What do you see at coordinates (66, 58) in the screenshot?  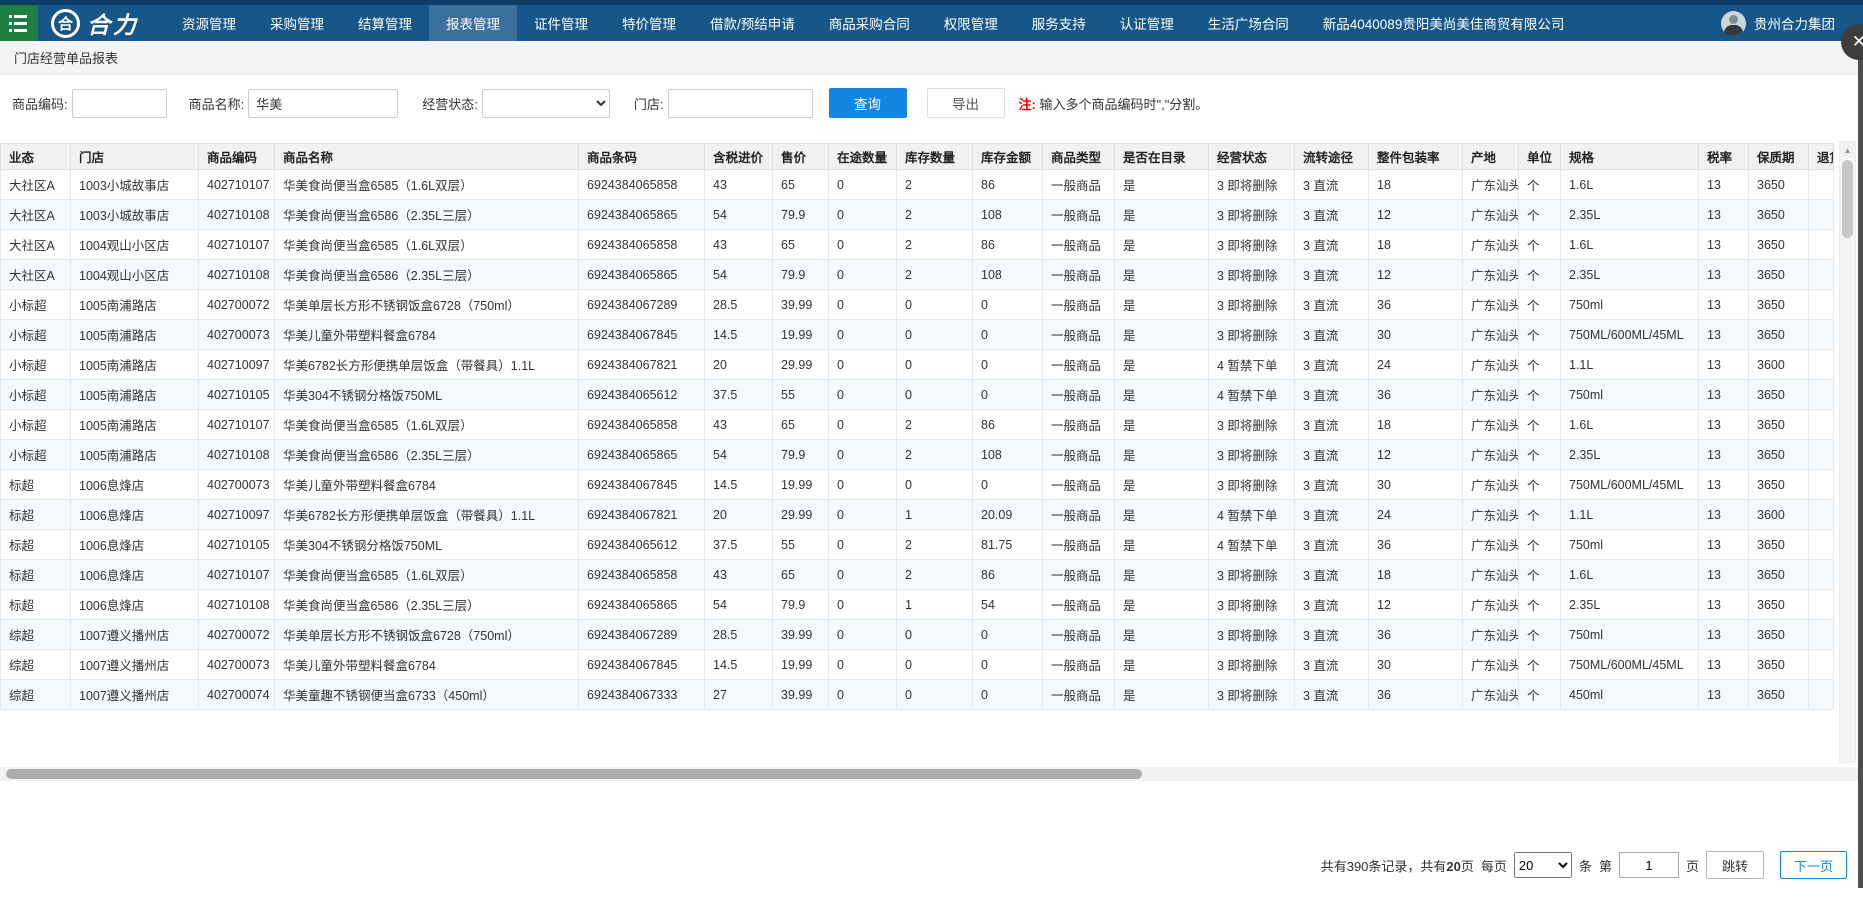 I see `page-title: 门店经营单品报表` at bounding box center [66, 58].